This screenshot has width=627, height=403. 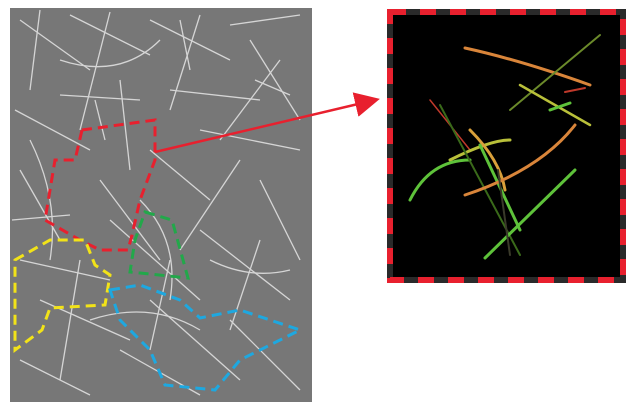 I want to click on zoom-arrow, so click(x=267, y=123).